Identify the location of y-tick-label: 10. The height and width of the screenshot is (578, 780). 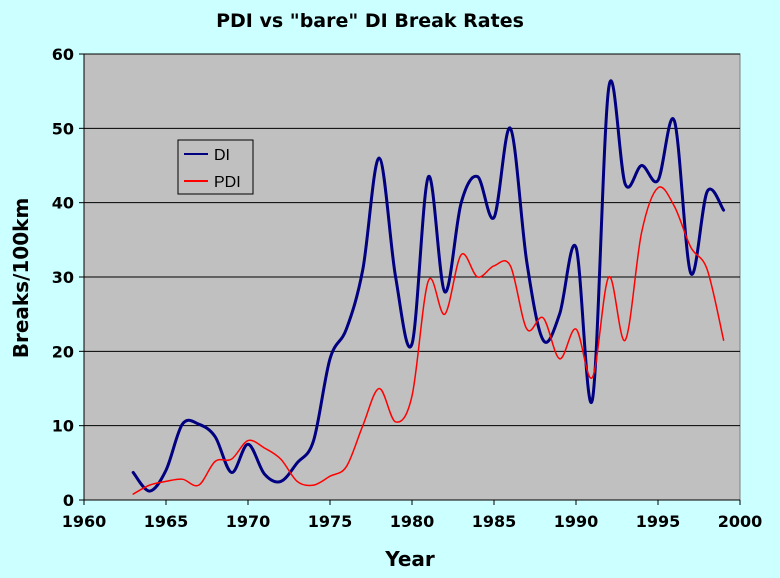
(63, 426).